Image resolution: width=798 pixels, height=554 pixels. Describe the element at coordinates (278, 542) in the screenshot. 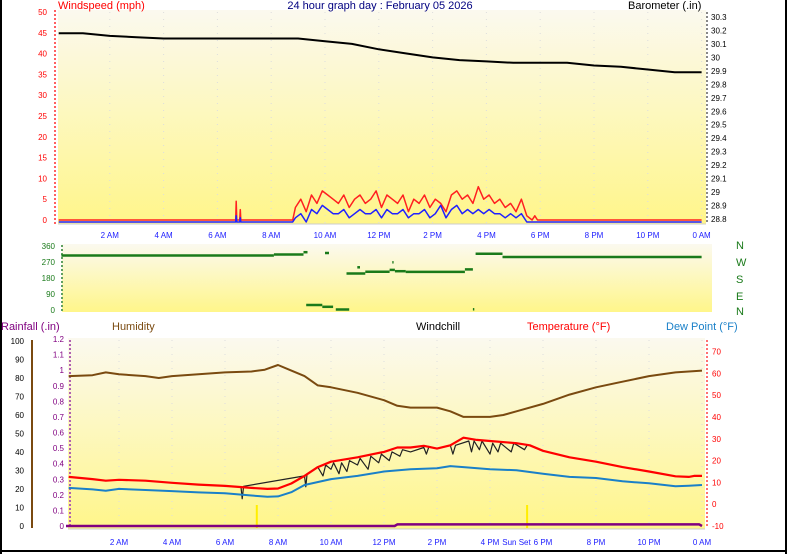

I see `x-tick-label-bottom: 8 AM` at that location.